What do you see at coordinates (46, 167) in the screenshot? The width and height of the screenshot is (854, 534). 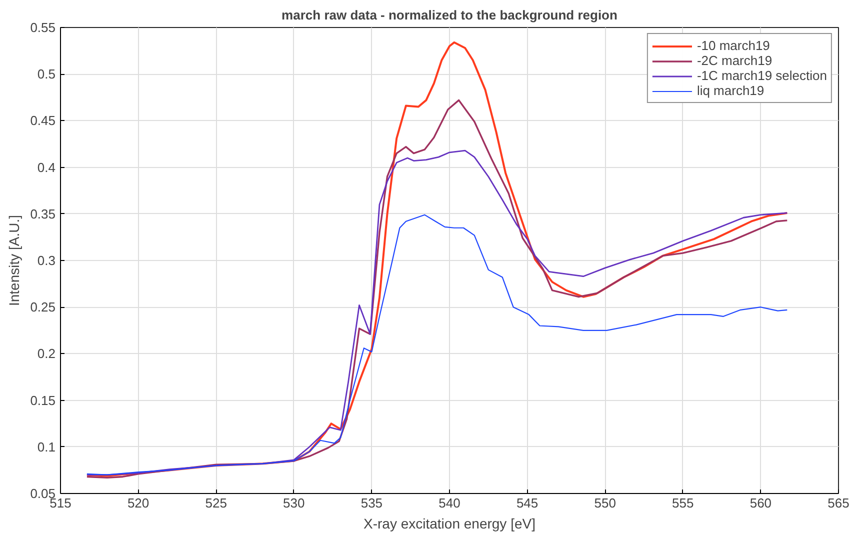 I see `y-tick-label: 0.4` at bounding box center [46, 167].